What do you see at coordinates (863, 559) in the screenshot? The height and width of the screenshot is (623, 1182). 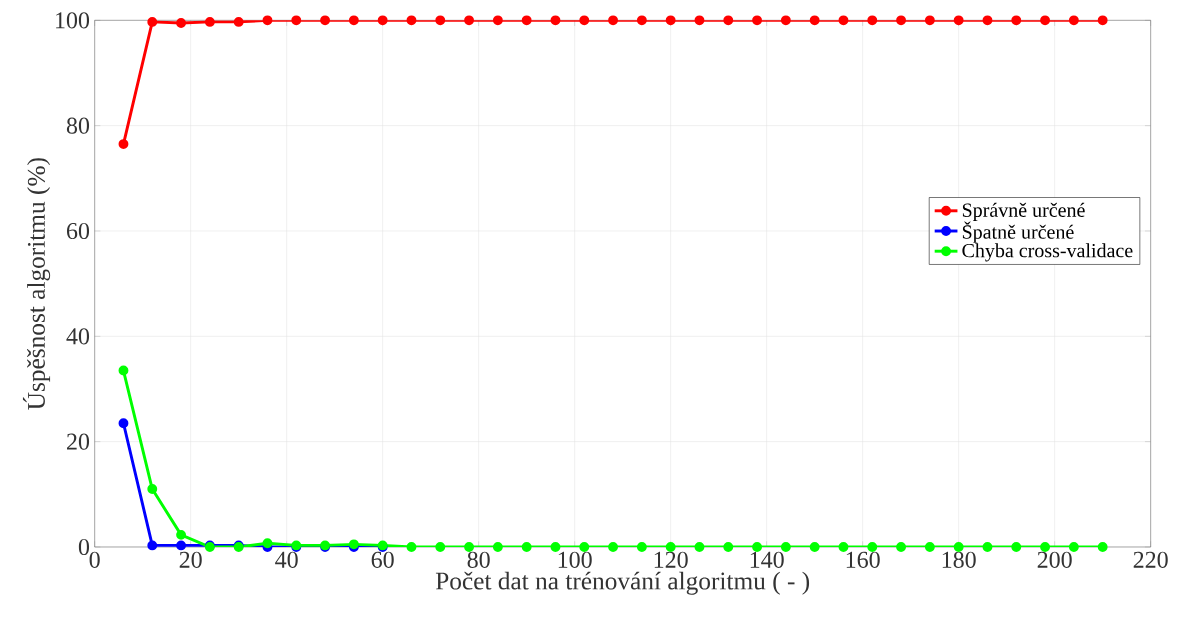 I see `x-tick-label: 160` at bounding box center [863, 559].